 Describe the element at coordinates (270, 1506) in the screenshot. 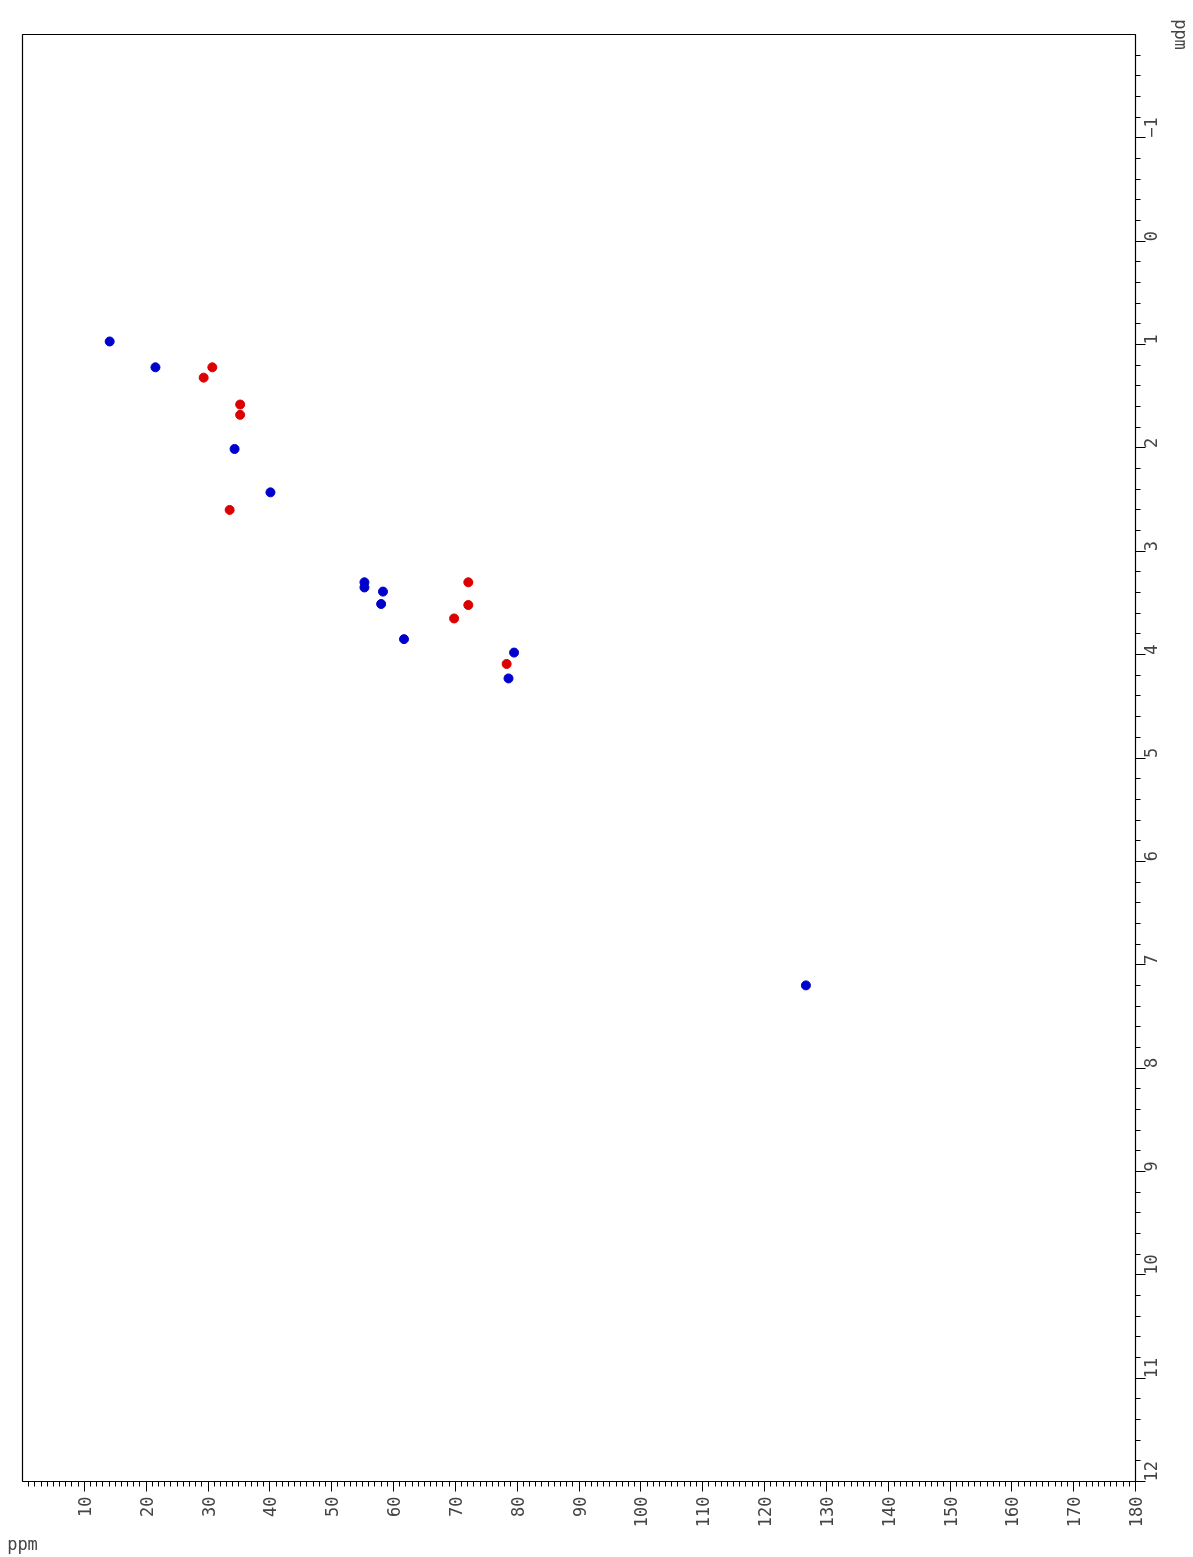

I see `x-tick-label: 40` at that location.